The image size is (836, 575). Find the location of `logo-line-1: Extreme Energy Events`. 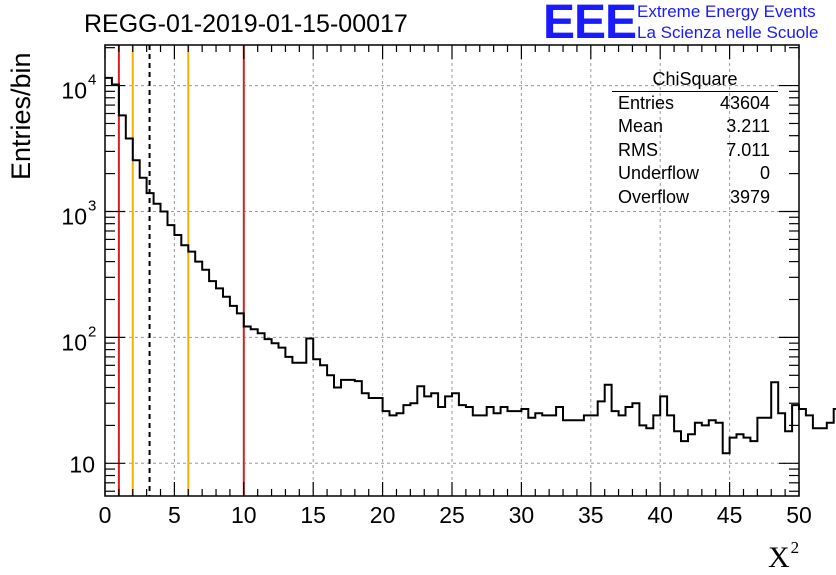

logo-line-1: Extreme Energy Events is located at coordinates (726, 11).